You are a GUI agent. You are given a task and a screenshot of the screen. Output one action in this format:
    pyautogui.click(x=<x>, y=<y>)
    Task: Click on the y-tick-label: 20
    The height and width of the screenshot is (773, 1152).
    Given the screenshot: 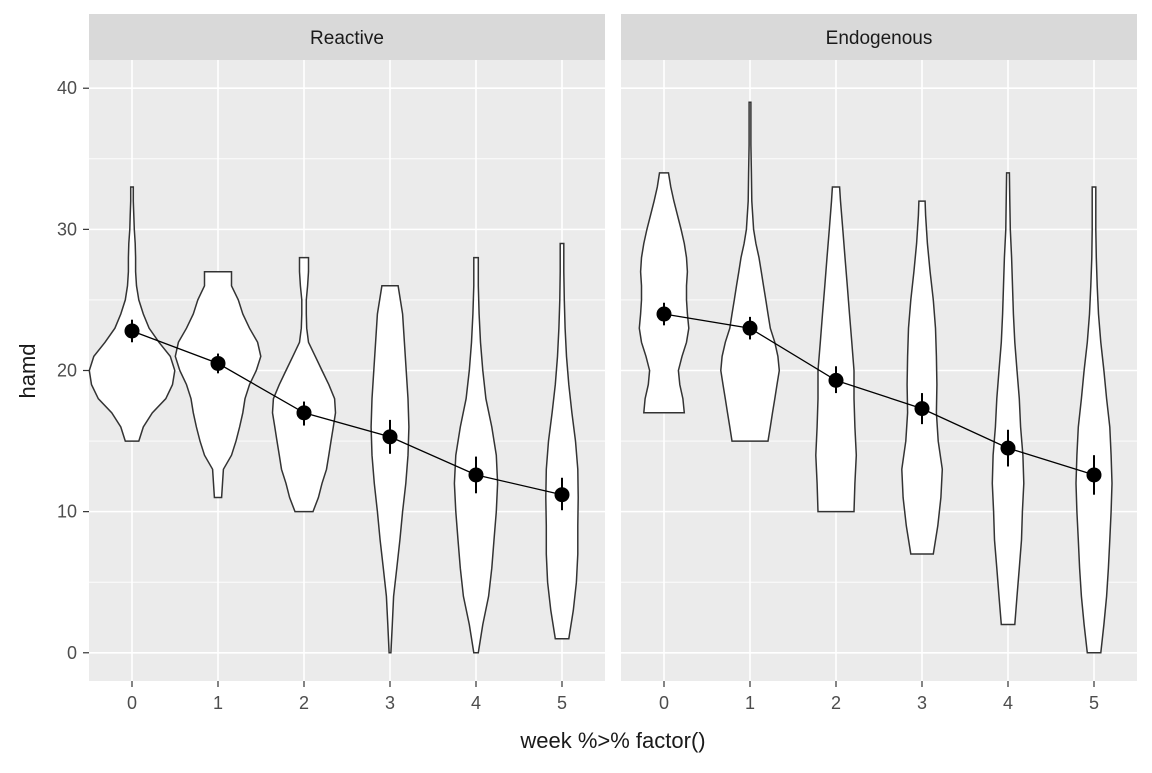 What is the action you would take?
    pyautogui.click(x=67, y=371)
    